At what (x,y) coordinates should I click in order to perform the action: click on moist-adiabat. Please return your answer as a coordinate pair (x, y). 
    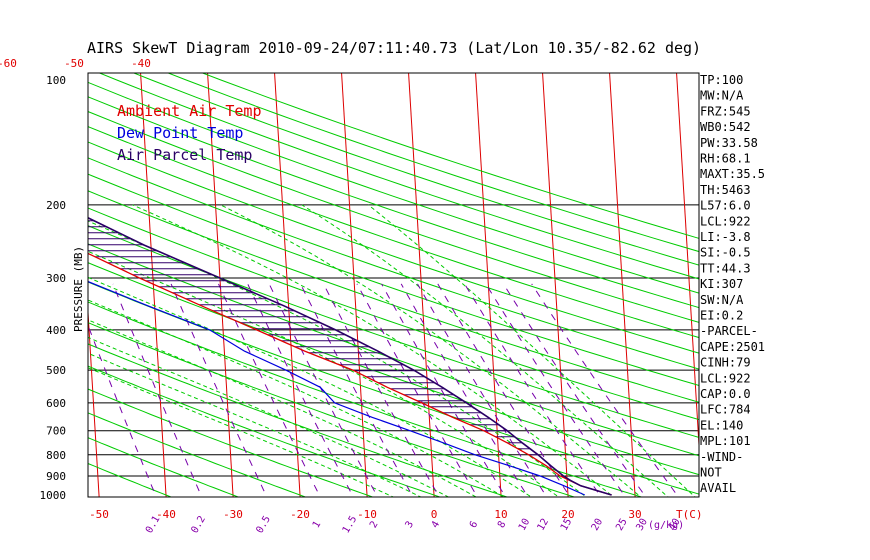
    Looking at the image, I should click on (269, 416).